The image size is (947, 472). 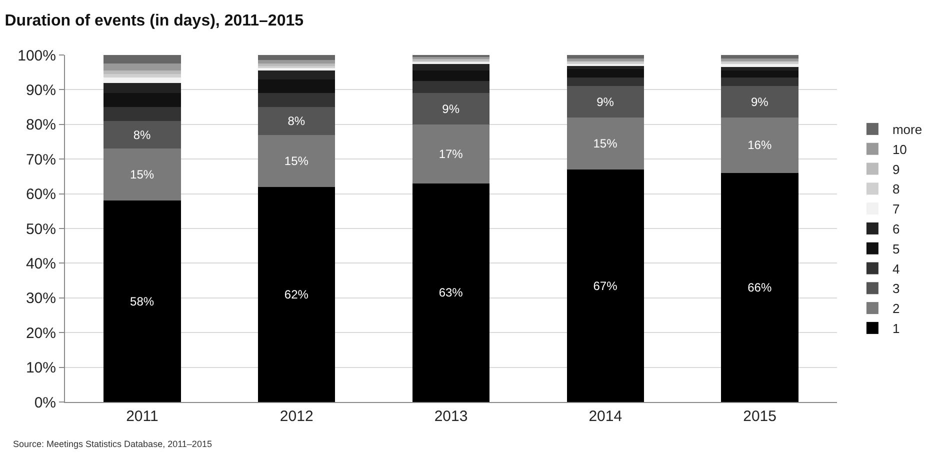 What do you see at coordinates (896, 308) in the screenshot?
I see `legend-label: 2` at bounding box center [896, 308].